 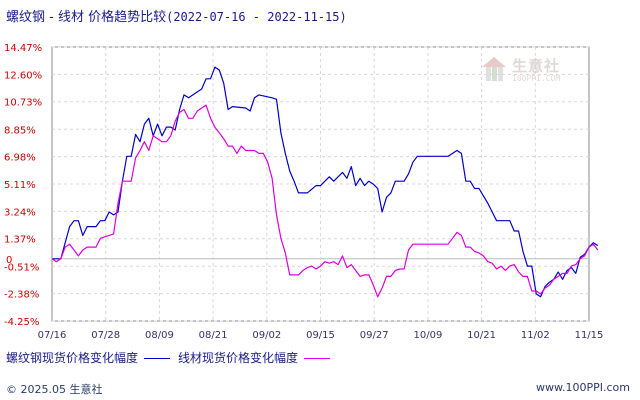 What do you see at coordinates (21, 295) in the screenshot?
I see `y-tick-label: -2.38%` at bounding box center [21, 295].